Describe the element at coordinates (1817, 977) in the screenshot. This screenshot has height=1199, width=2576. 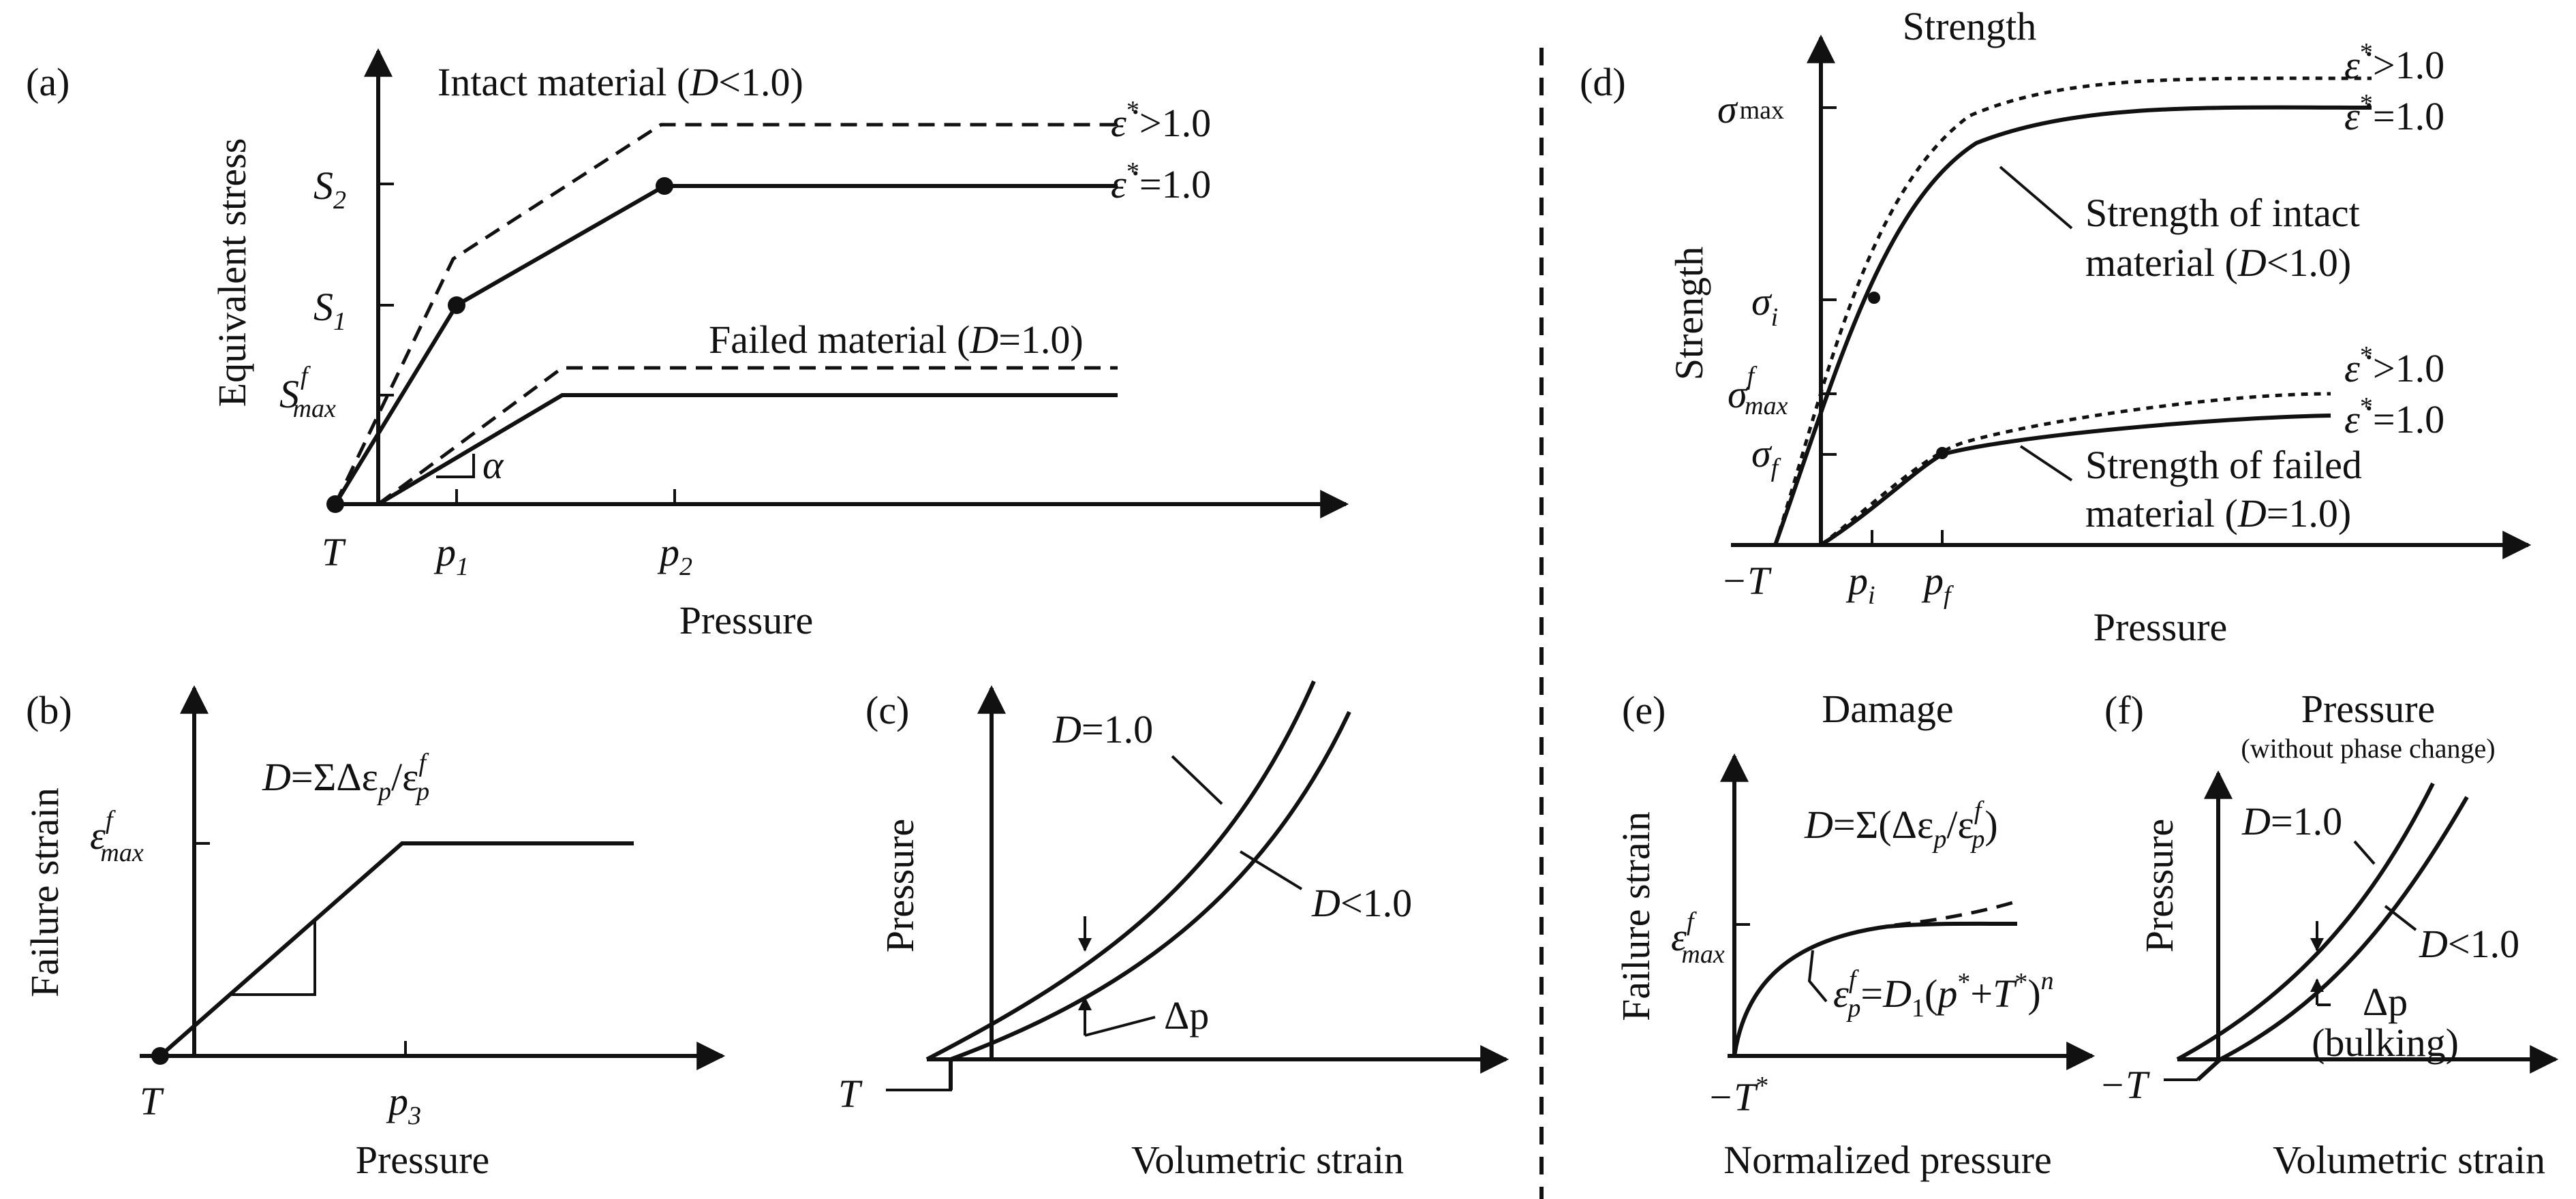
I see `panel-e-fit-leader` at that location.